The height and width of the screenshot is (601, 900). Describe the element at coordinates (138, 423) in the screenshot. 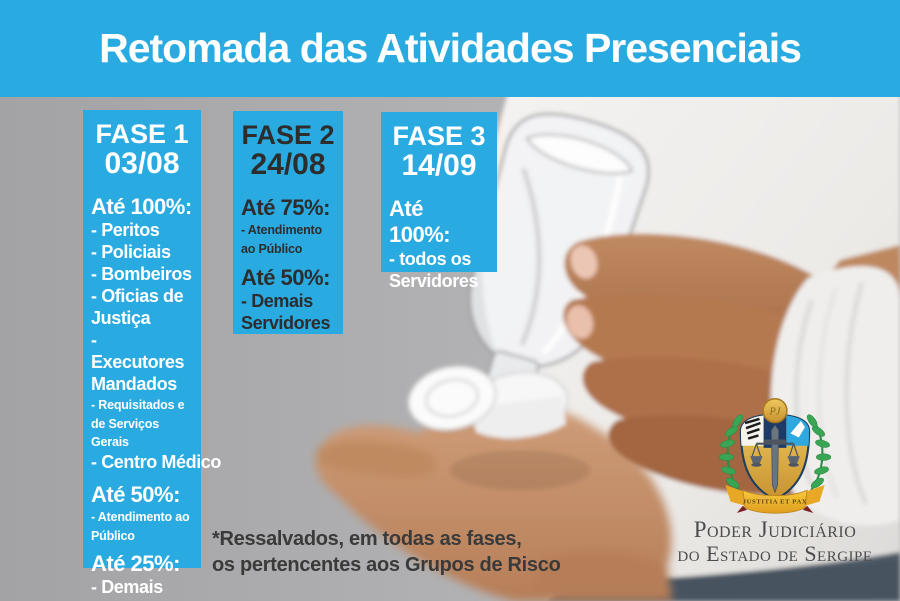

I see `list-item: - Requisitados e de Serviços Gerais` at that location.